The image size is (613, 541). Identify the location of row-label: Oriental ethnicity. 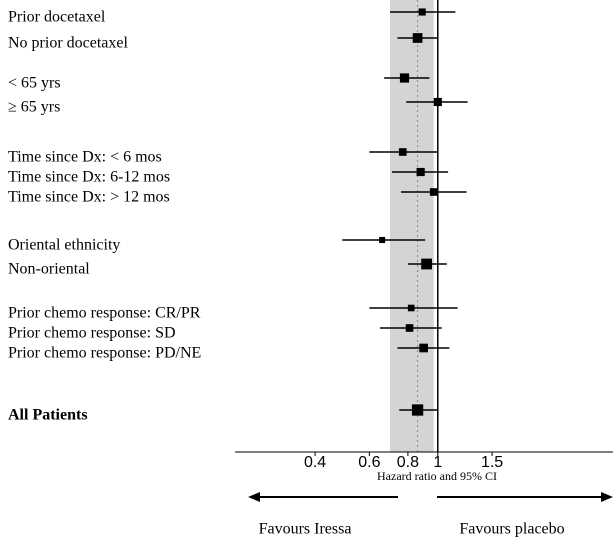
(64, 245).